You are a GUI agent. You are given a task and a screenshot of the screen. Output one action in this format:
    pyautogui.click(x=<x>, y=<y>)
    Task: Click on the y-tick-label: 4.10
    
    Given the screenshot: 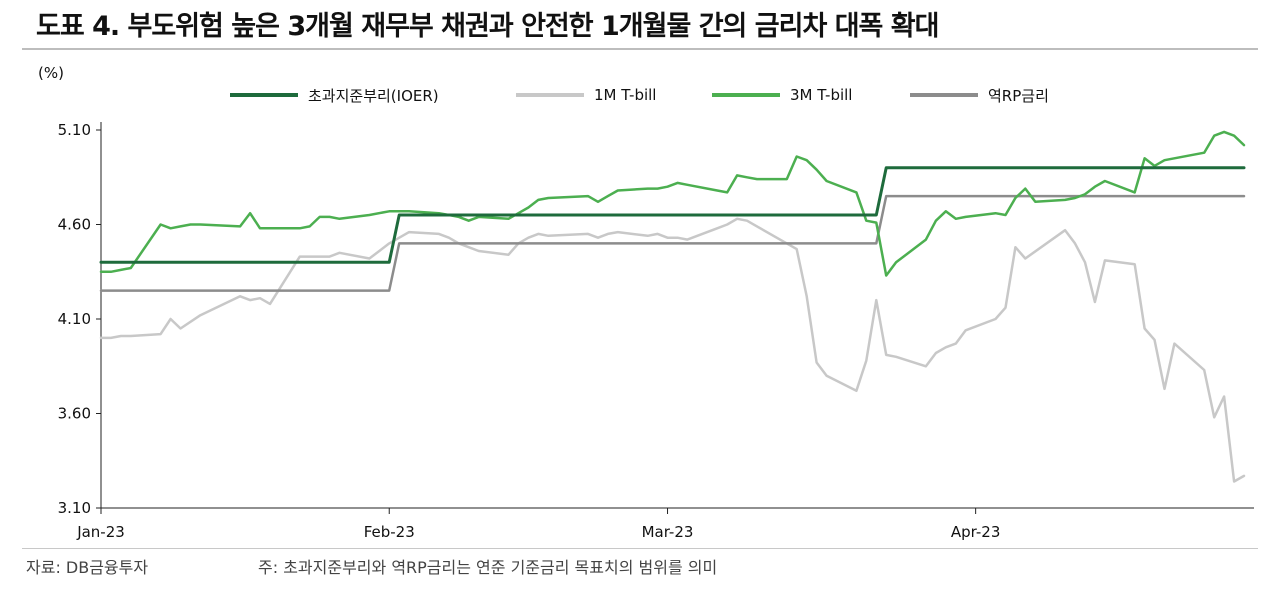 What is the action you would take?
    pyautogui.click(x=74, y=319)
    